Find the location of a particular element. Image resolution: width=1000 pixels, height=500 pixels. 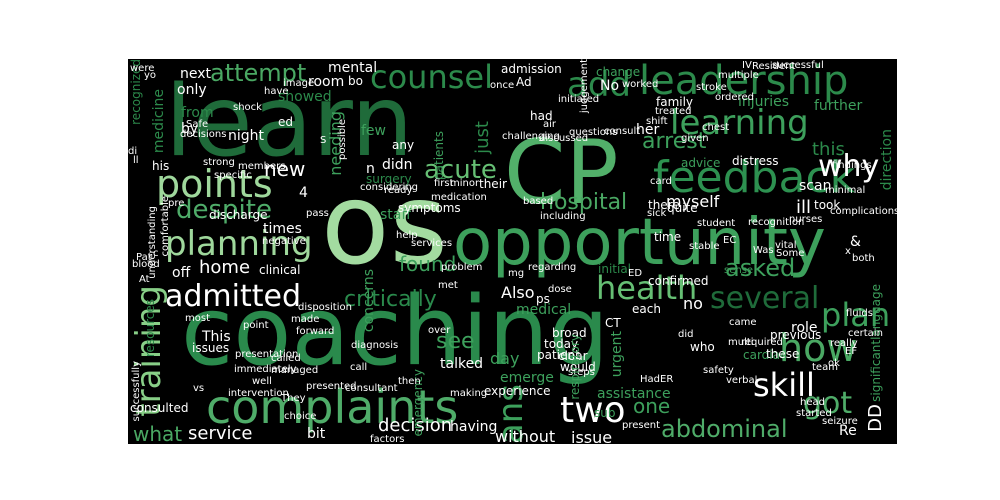

word-possible: possible is located at coordinates (342, 139).